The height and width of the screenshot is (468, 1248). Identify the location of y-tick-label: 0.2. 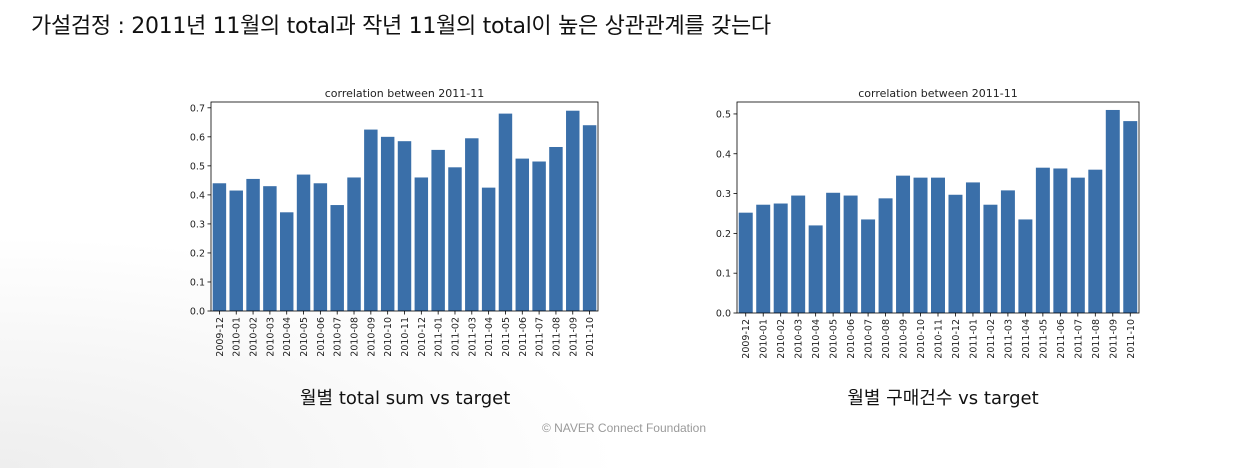
(197, 253).